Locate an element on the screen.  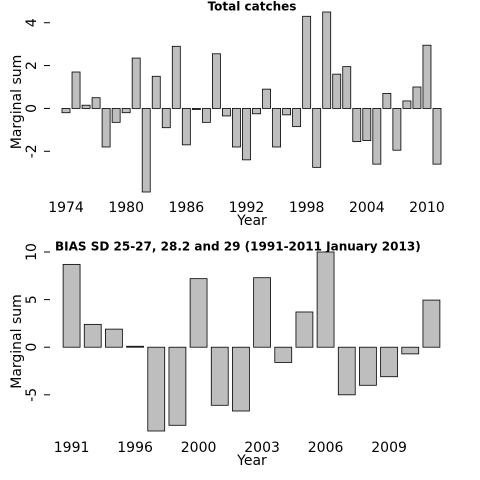
x-tick-label: 1991 is located at coordinates (72, 448).